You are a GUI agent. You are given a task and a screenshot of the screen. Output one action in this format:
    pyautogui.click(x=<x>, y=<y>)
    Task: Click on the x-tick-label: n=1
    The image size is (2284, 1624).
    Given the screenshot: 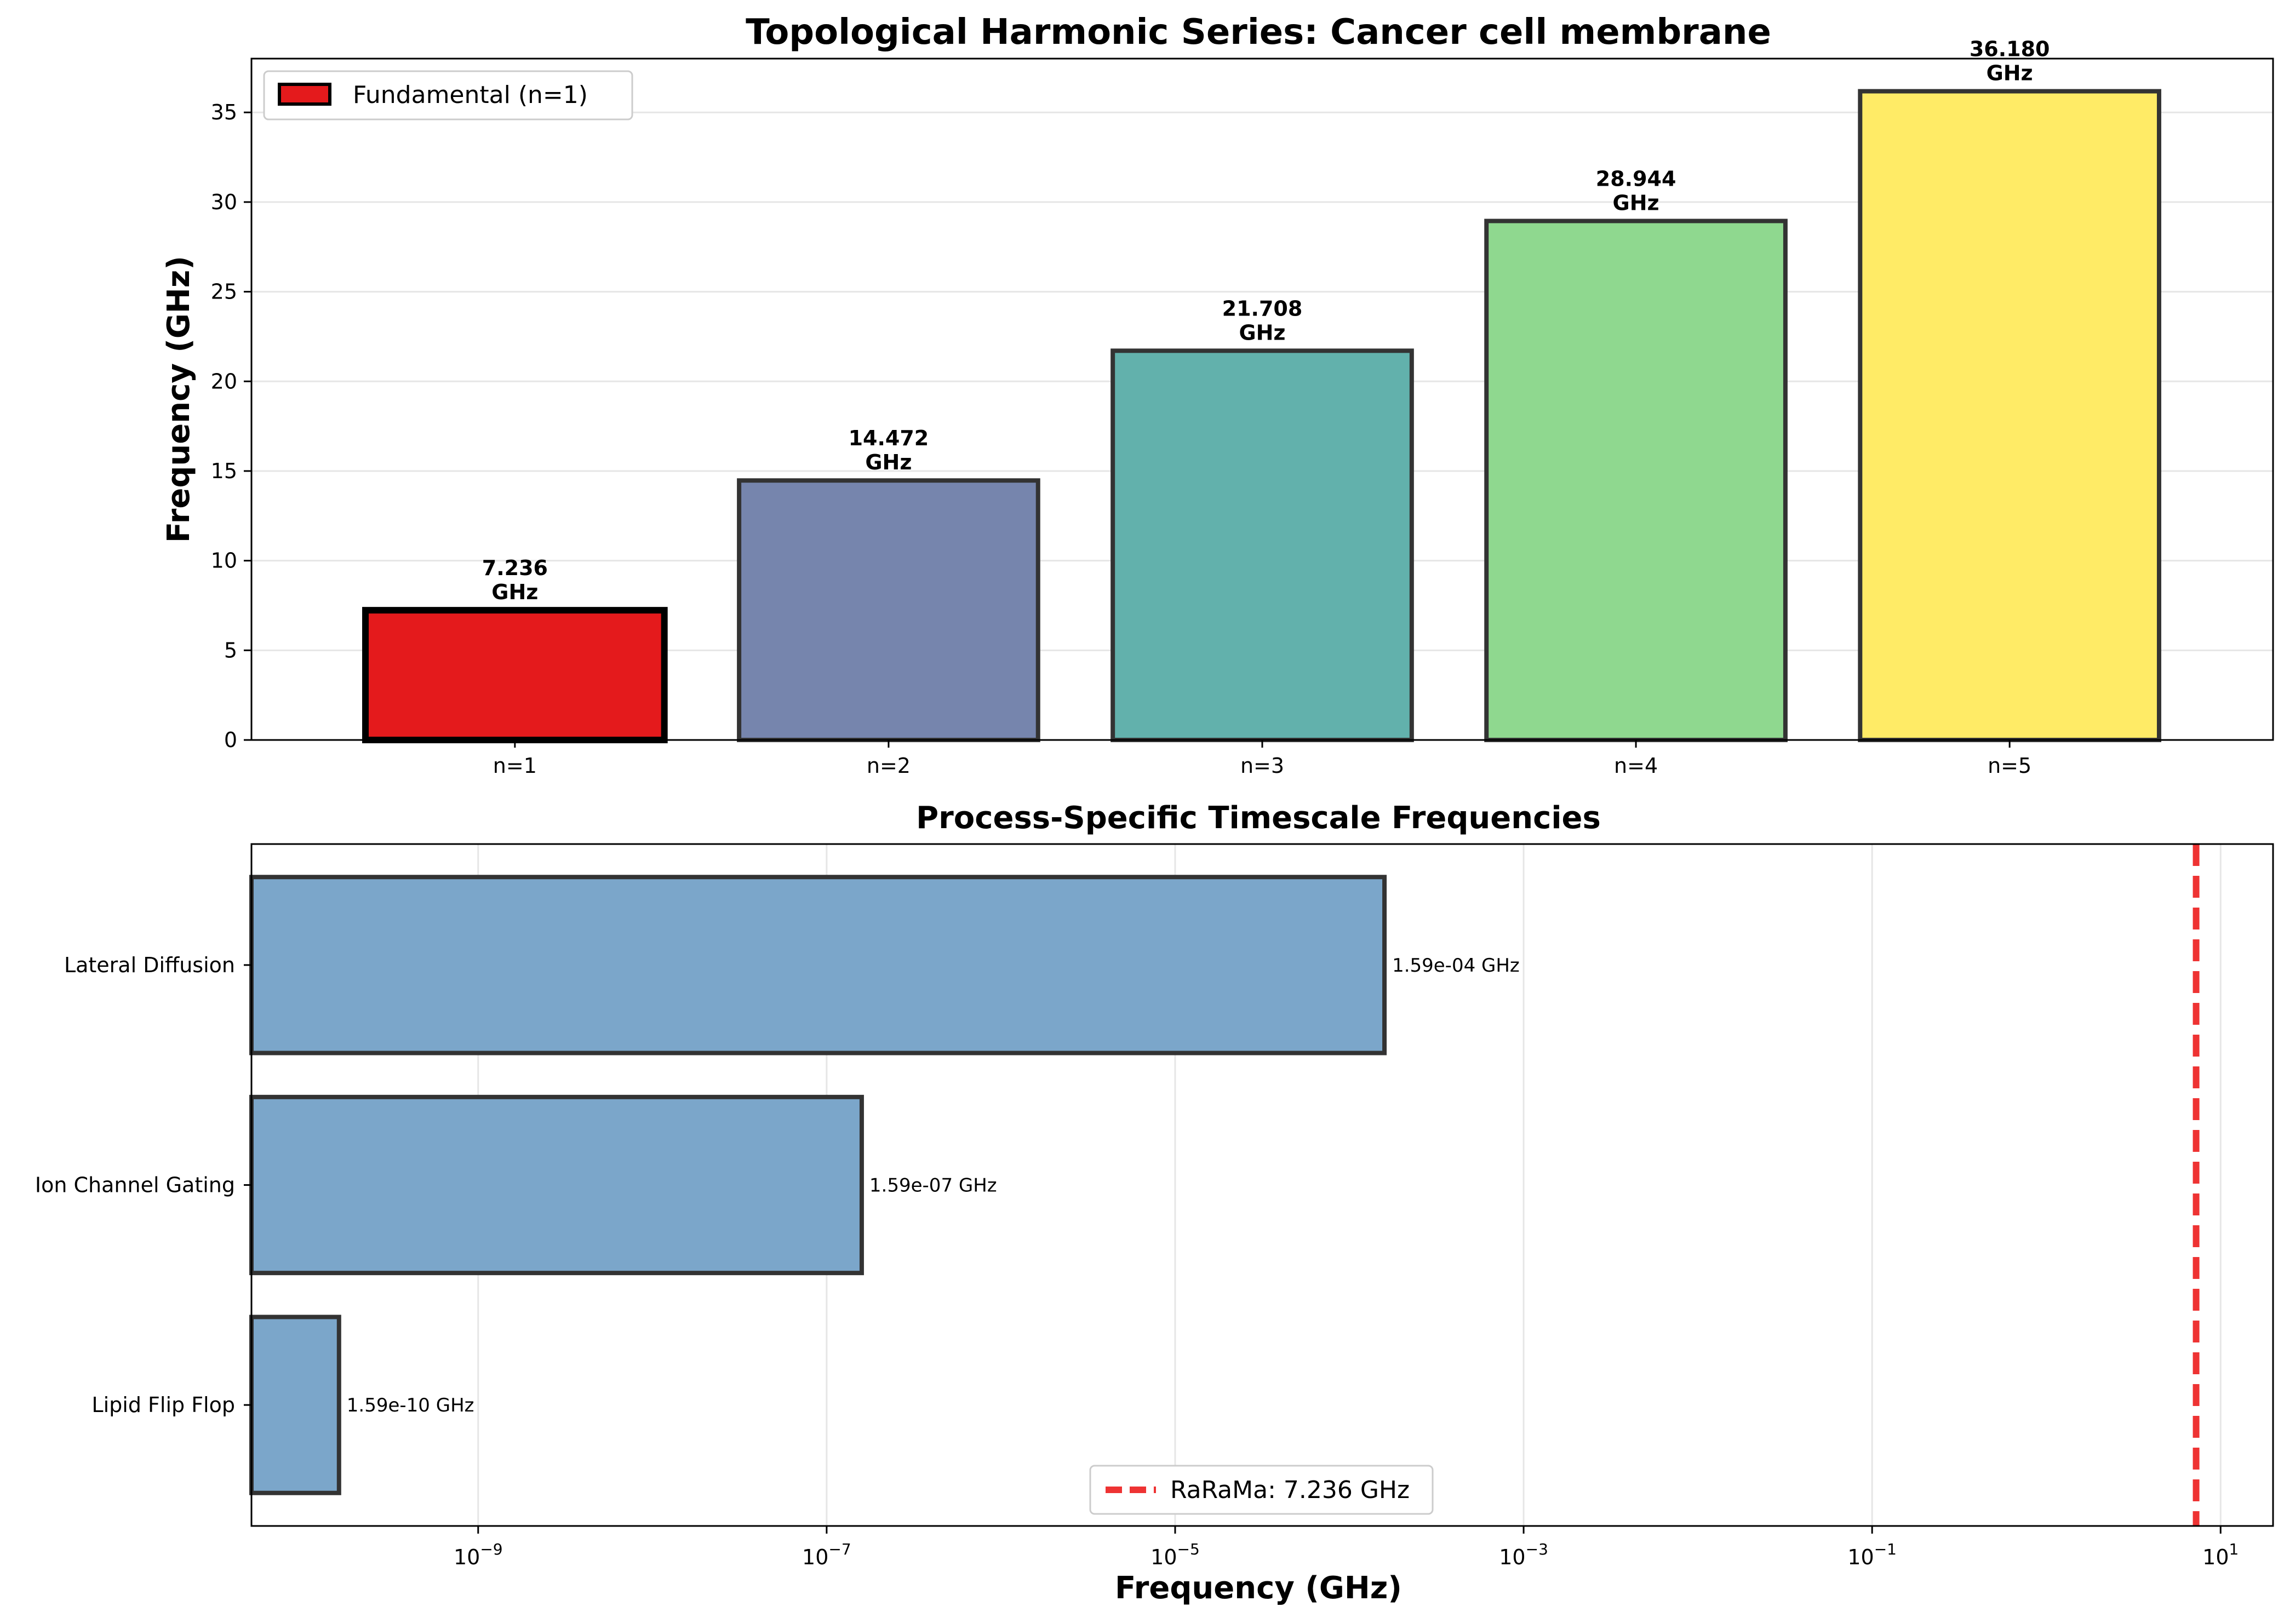 What is the action you would take?
    pyautogui.click(x=515, y=766)
    